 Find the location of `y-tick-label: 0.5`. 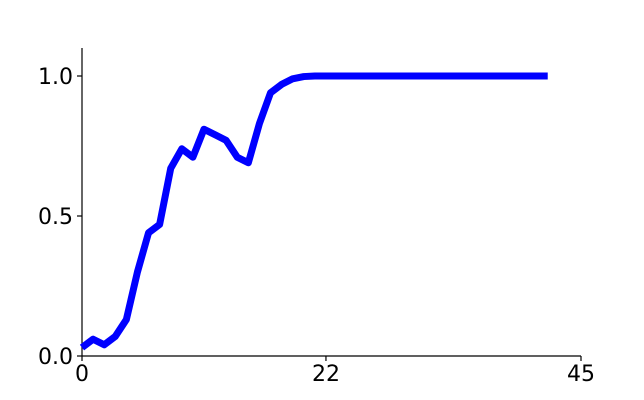

y-tick-label: 0.5 is located at coordinates (55, 217).